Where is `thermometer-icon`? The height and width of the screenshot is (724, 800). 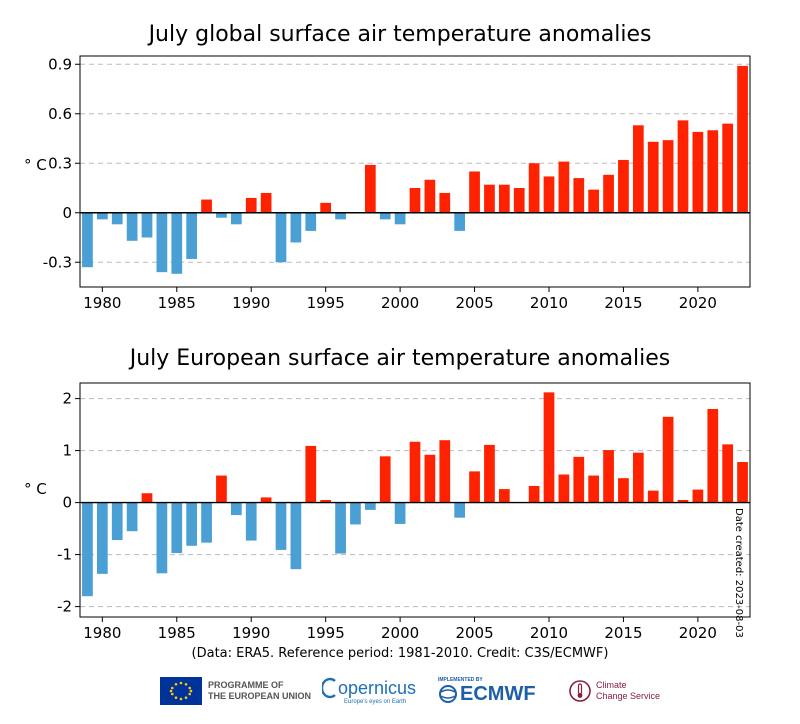
thermometer-icon is located at coordinates (580, 691).